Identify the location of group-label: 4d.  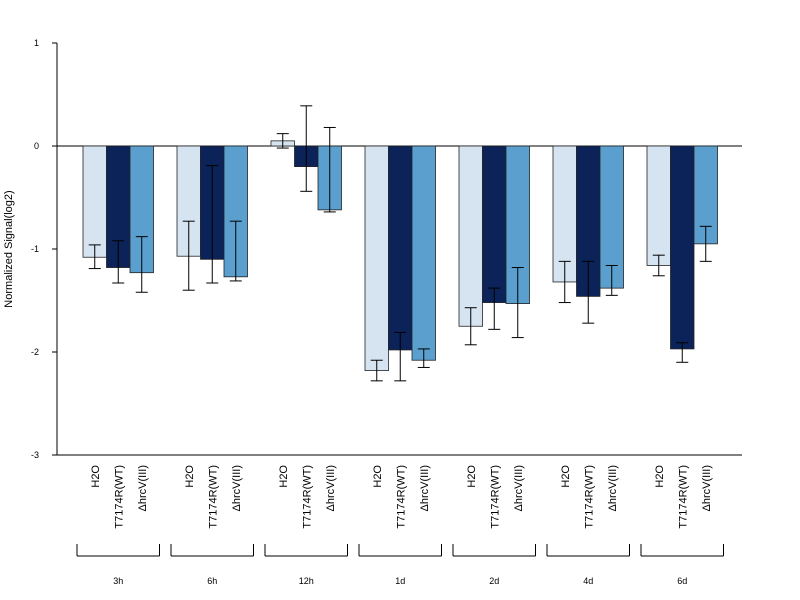
(588, 581).